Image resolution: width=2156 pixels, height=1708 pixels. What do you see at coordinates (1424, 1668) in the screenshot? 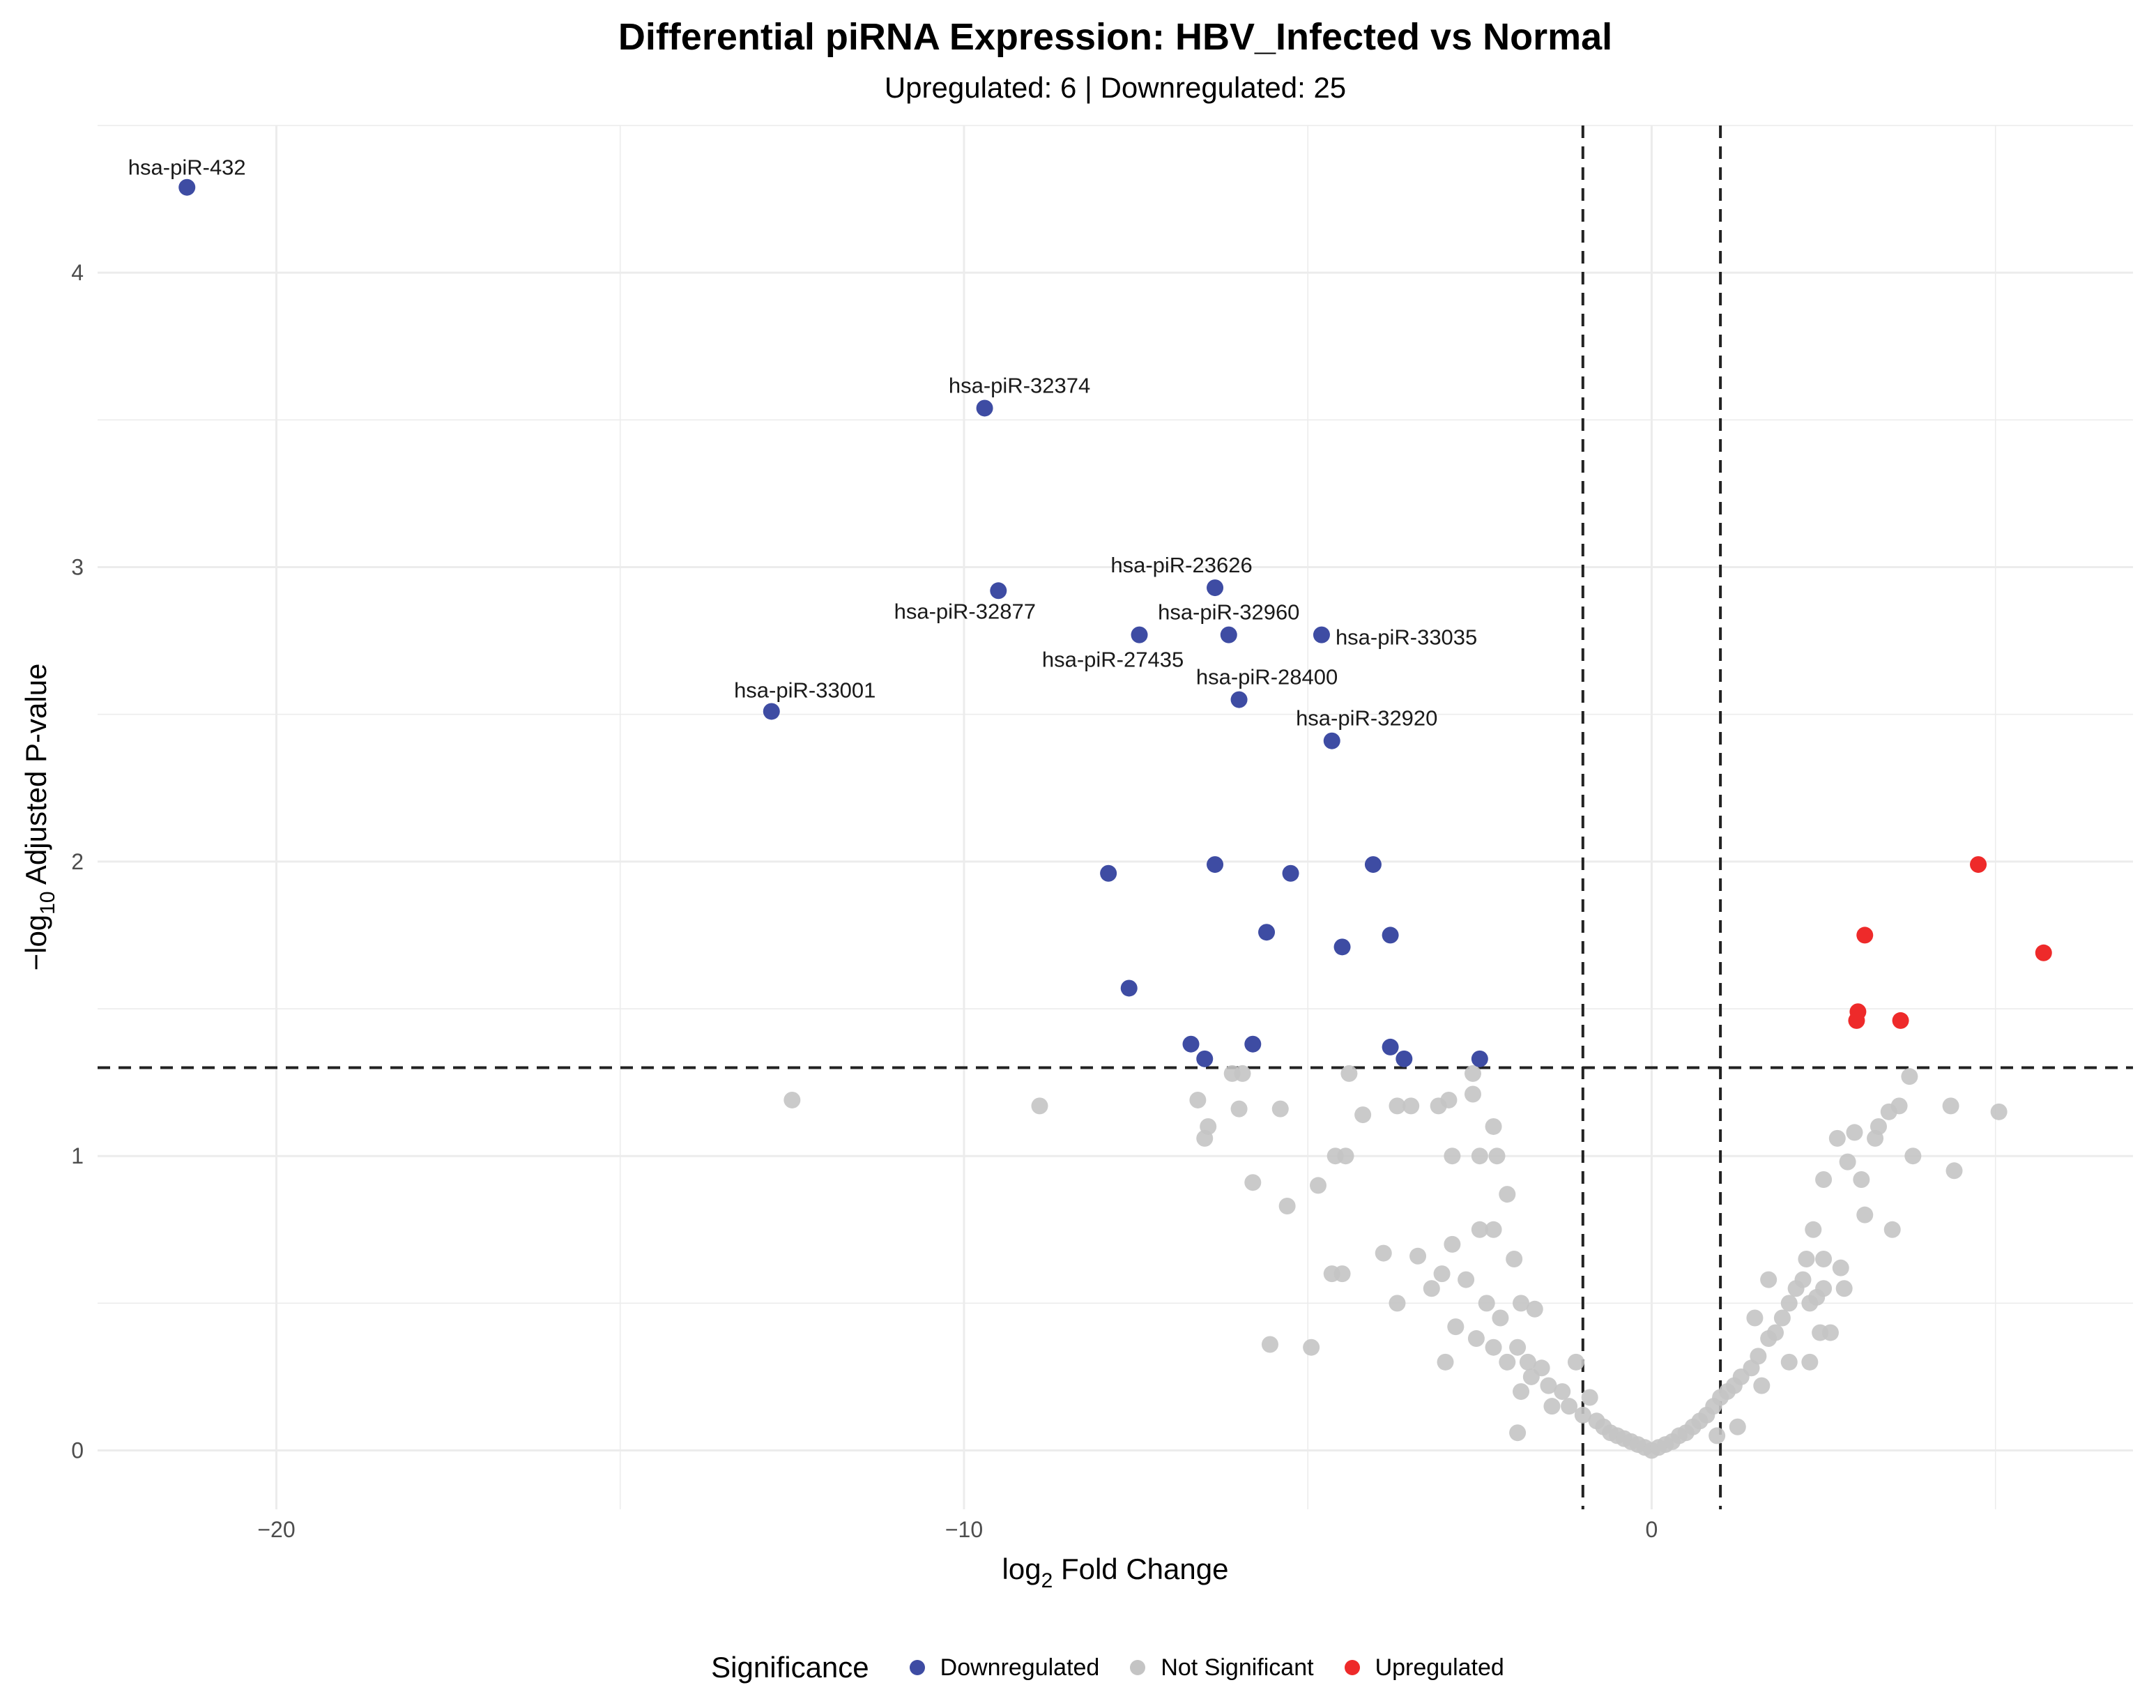
I see `legend-item-upregulated: Upregulated` at bounding box center [1424, 1668].